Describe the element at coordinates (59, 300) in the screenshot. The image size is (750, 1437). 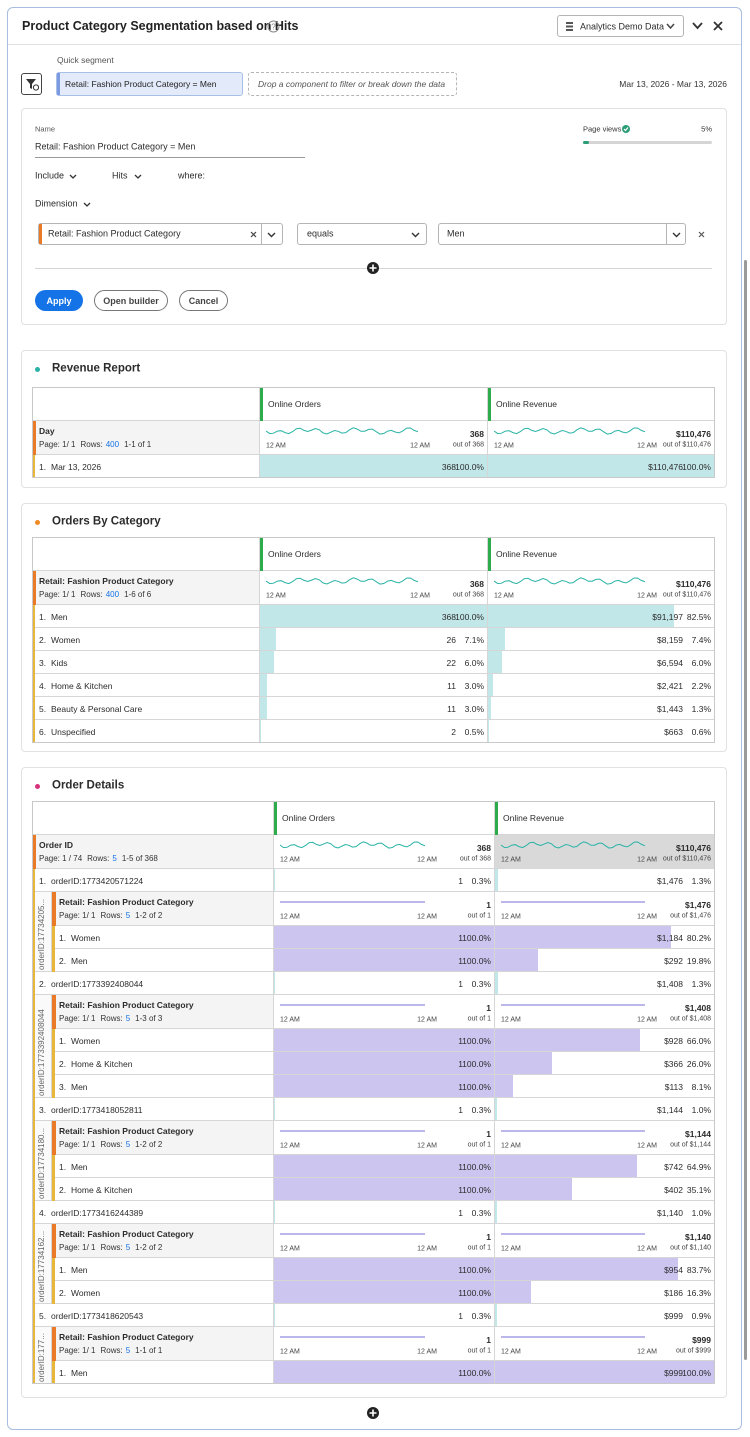
I see `apply-button: Apply` at that location.